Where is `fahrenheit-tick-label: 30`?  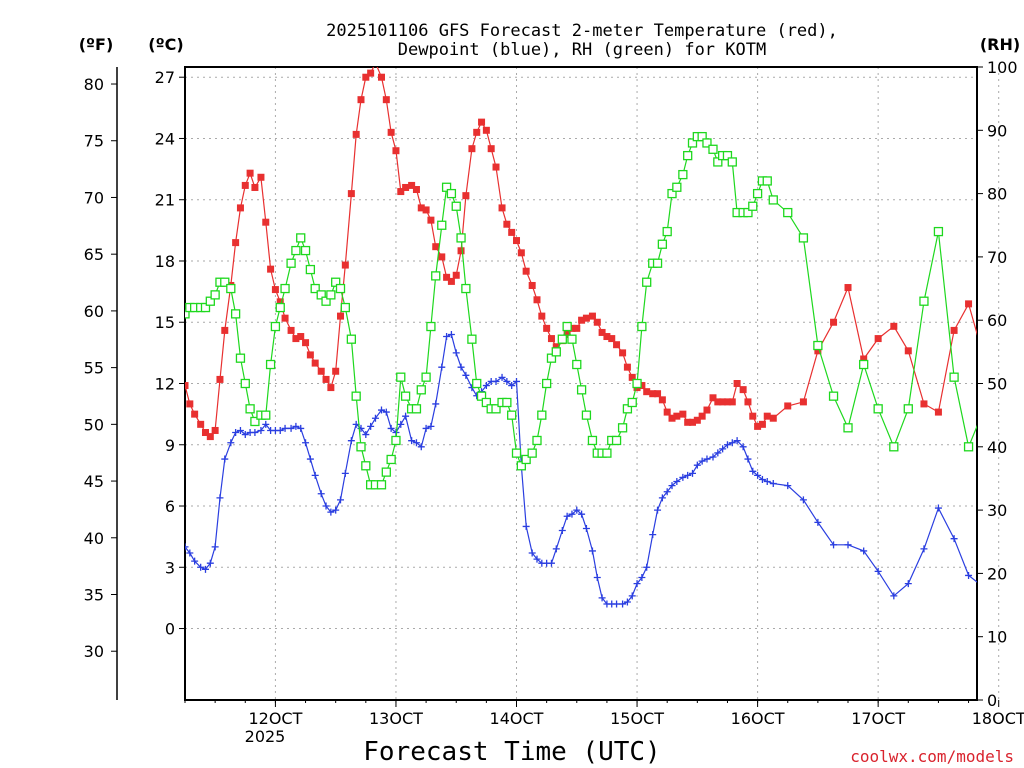 fahrenheit-tick-label: 30 is located at coordinates (94, 651).